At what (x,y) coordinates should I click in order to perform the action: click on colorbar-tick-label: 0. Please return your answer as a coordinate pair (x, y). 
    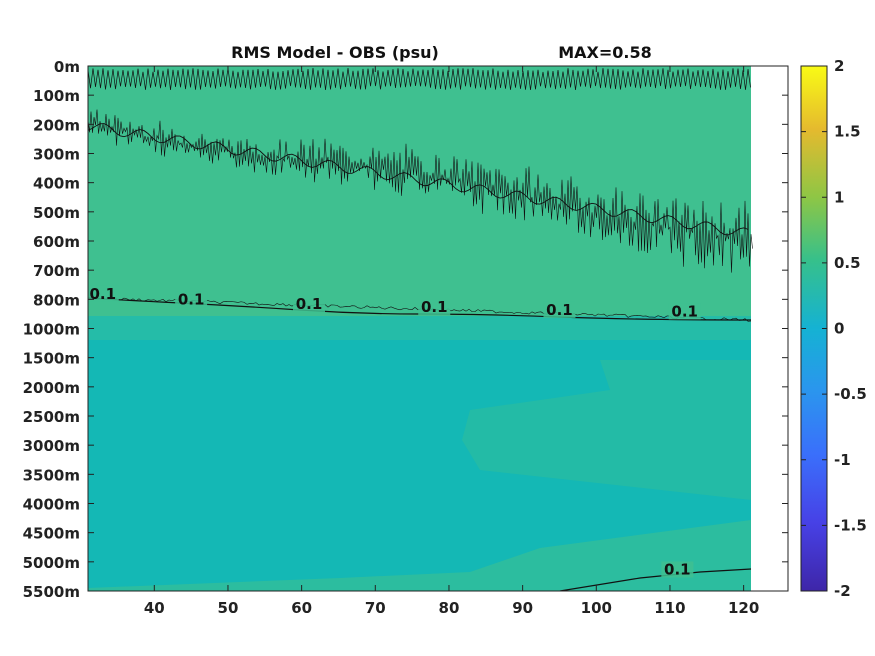
    Looking at the image, I should click on (839, 329).